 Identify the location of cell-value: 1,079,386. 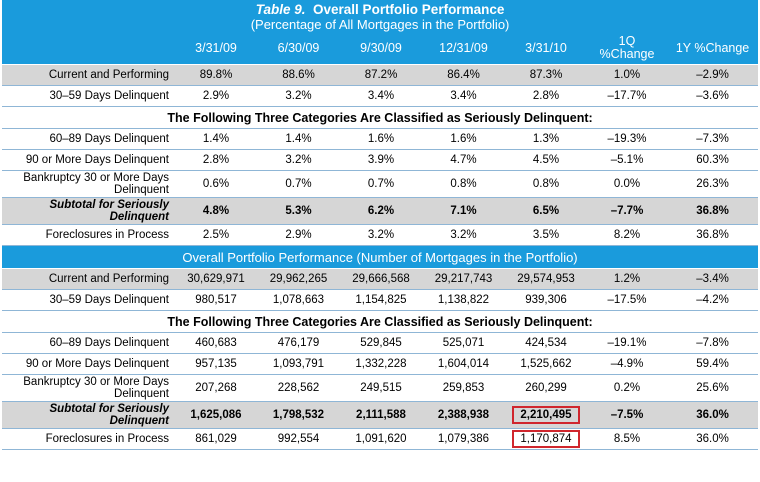
(463, 439).